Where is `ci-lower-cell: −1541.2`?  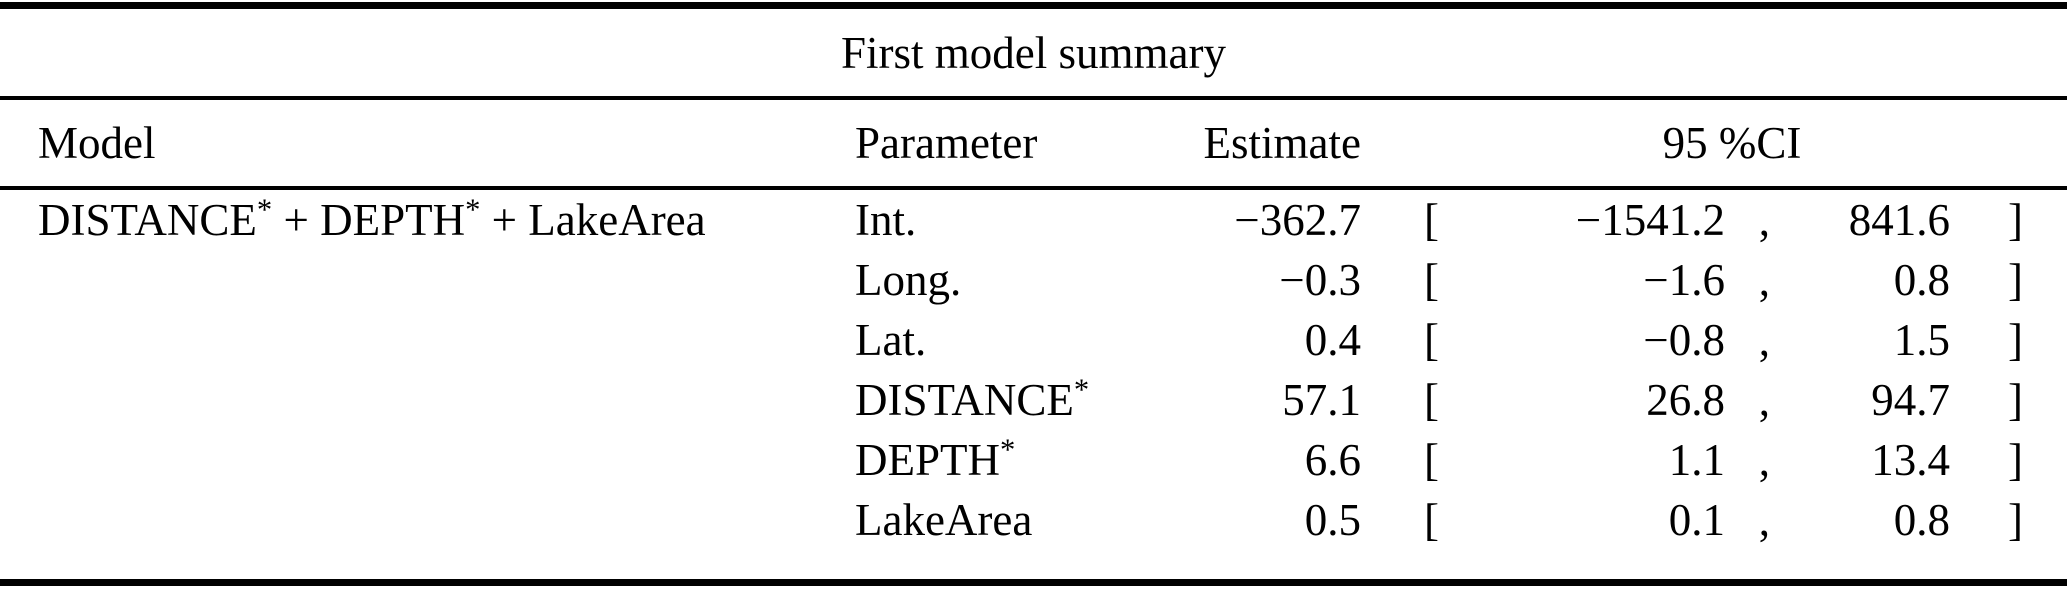 ci-lower-cell: −1541.2 is located at coordinates (1650, 220).